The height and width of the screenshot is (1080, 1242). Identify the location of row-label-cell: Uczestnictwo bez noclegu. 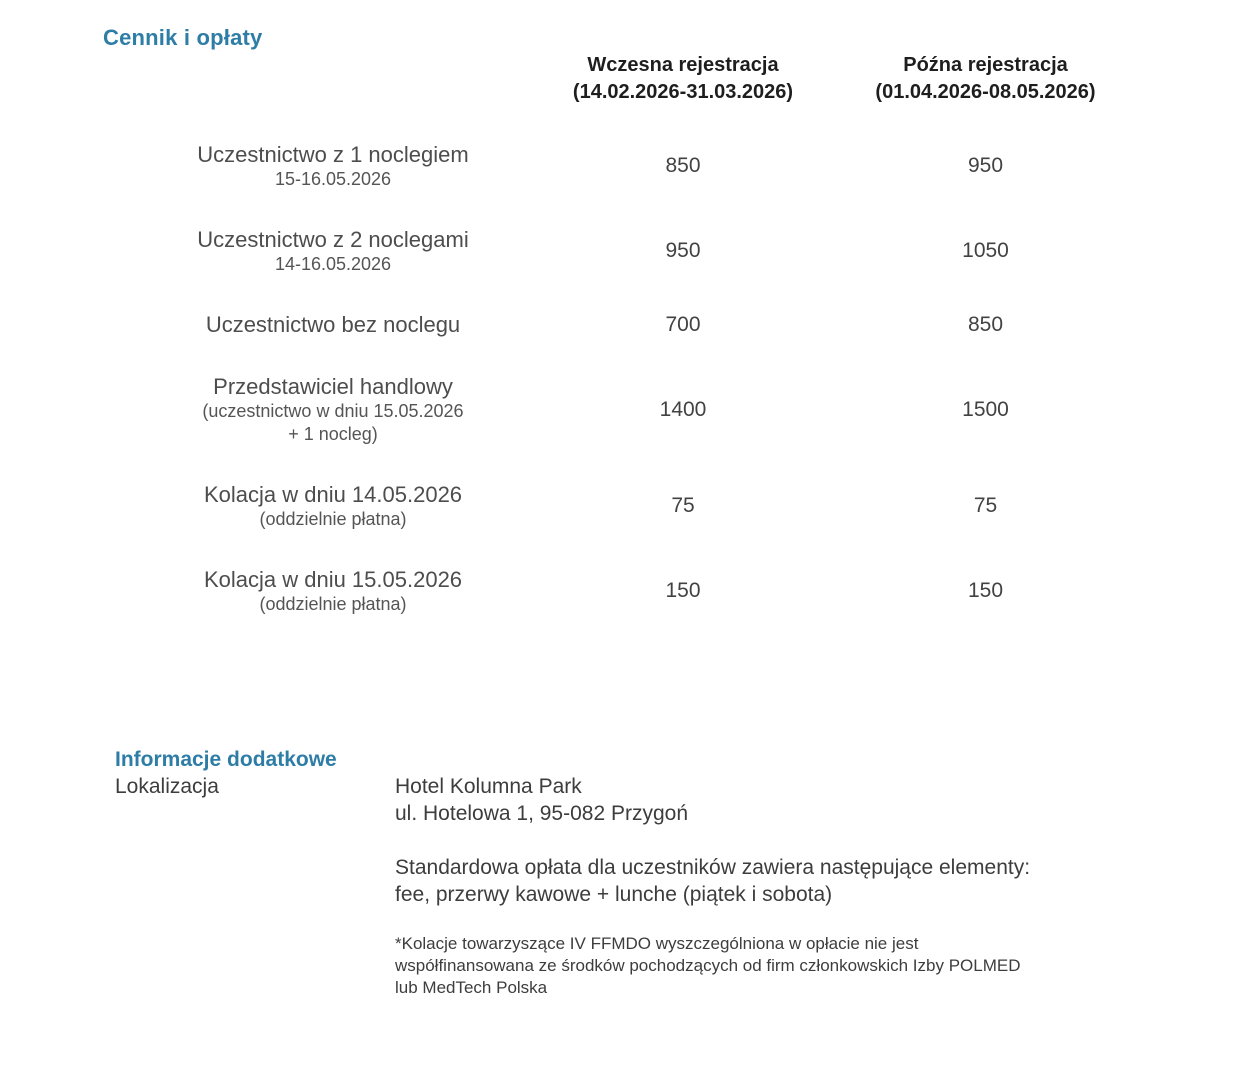
(333, 324).